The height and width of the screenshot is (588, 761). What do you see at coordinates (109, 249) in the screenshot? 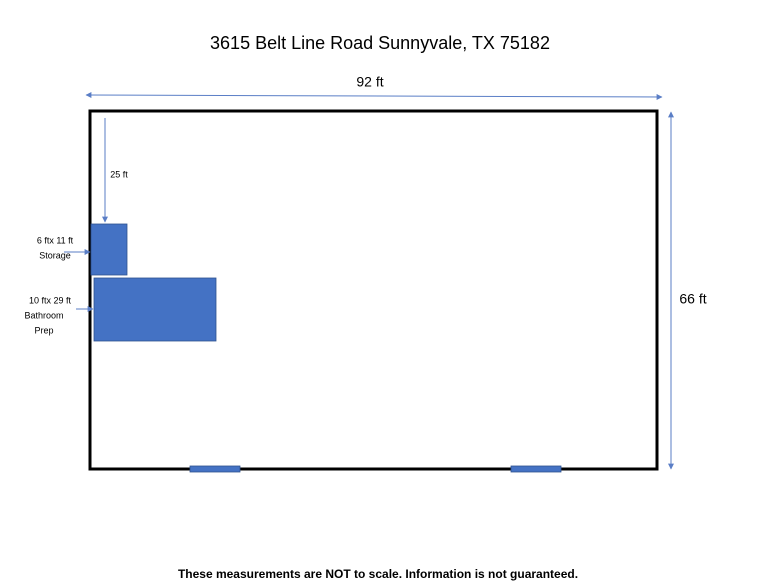
I see `storage-room` at bounding box center [109, 249].